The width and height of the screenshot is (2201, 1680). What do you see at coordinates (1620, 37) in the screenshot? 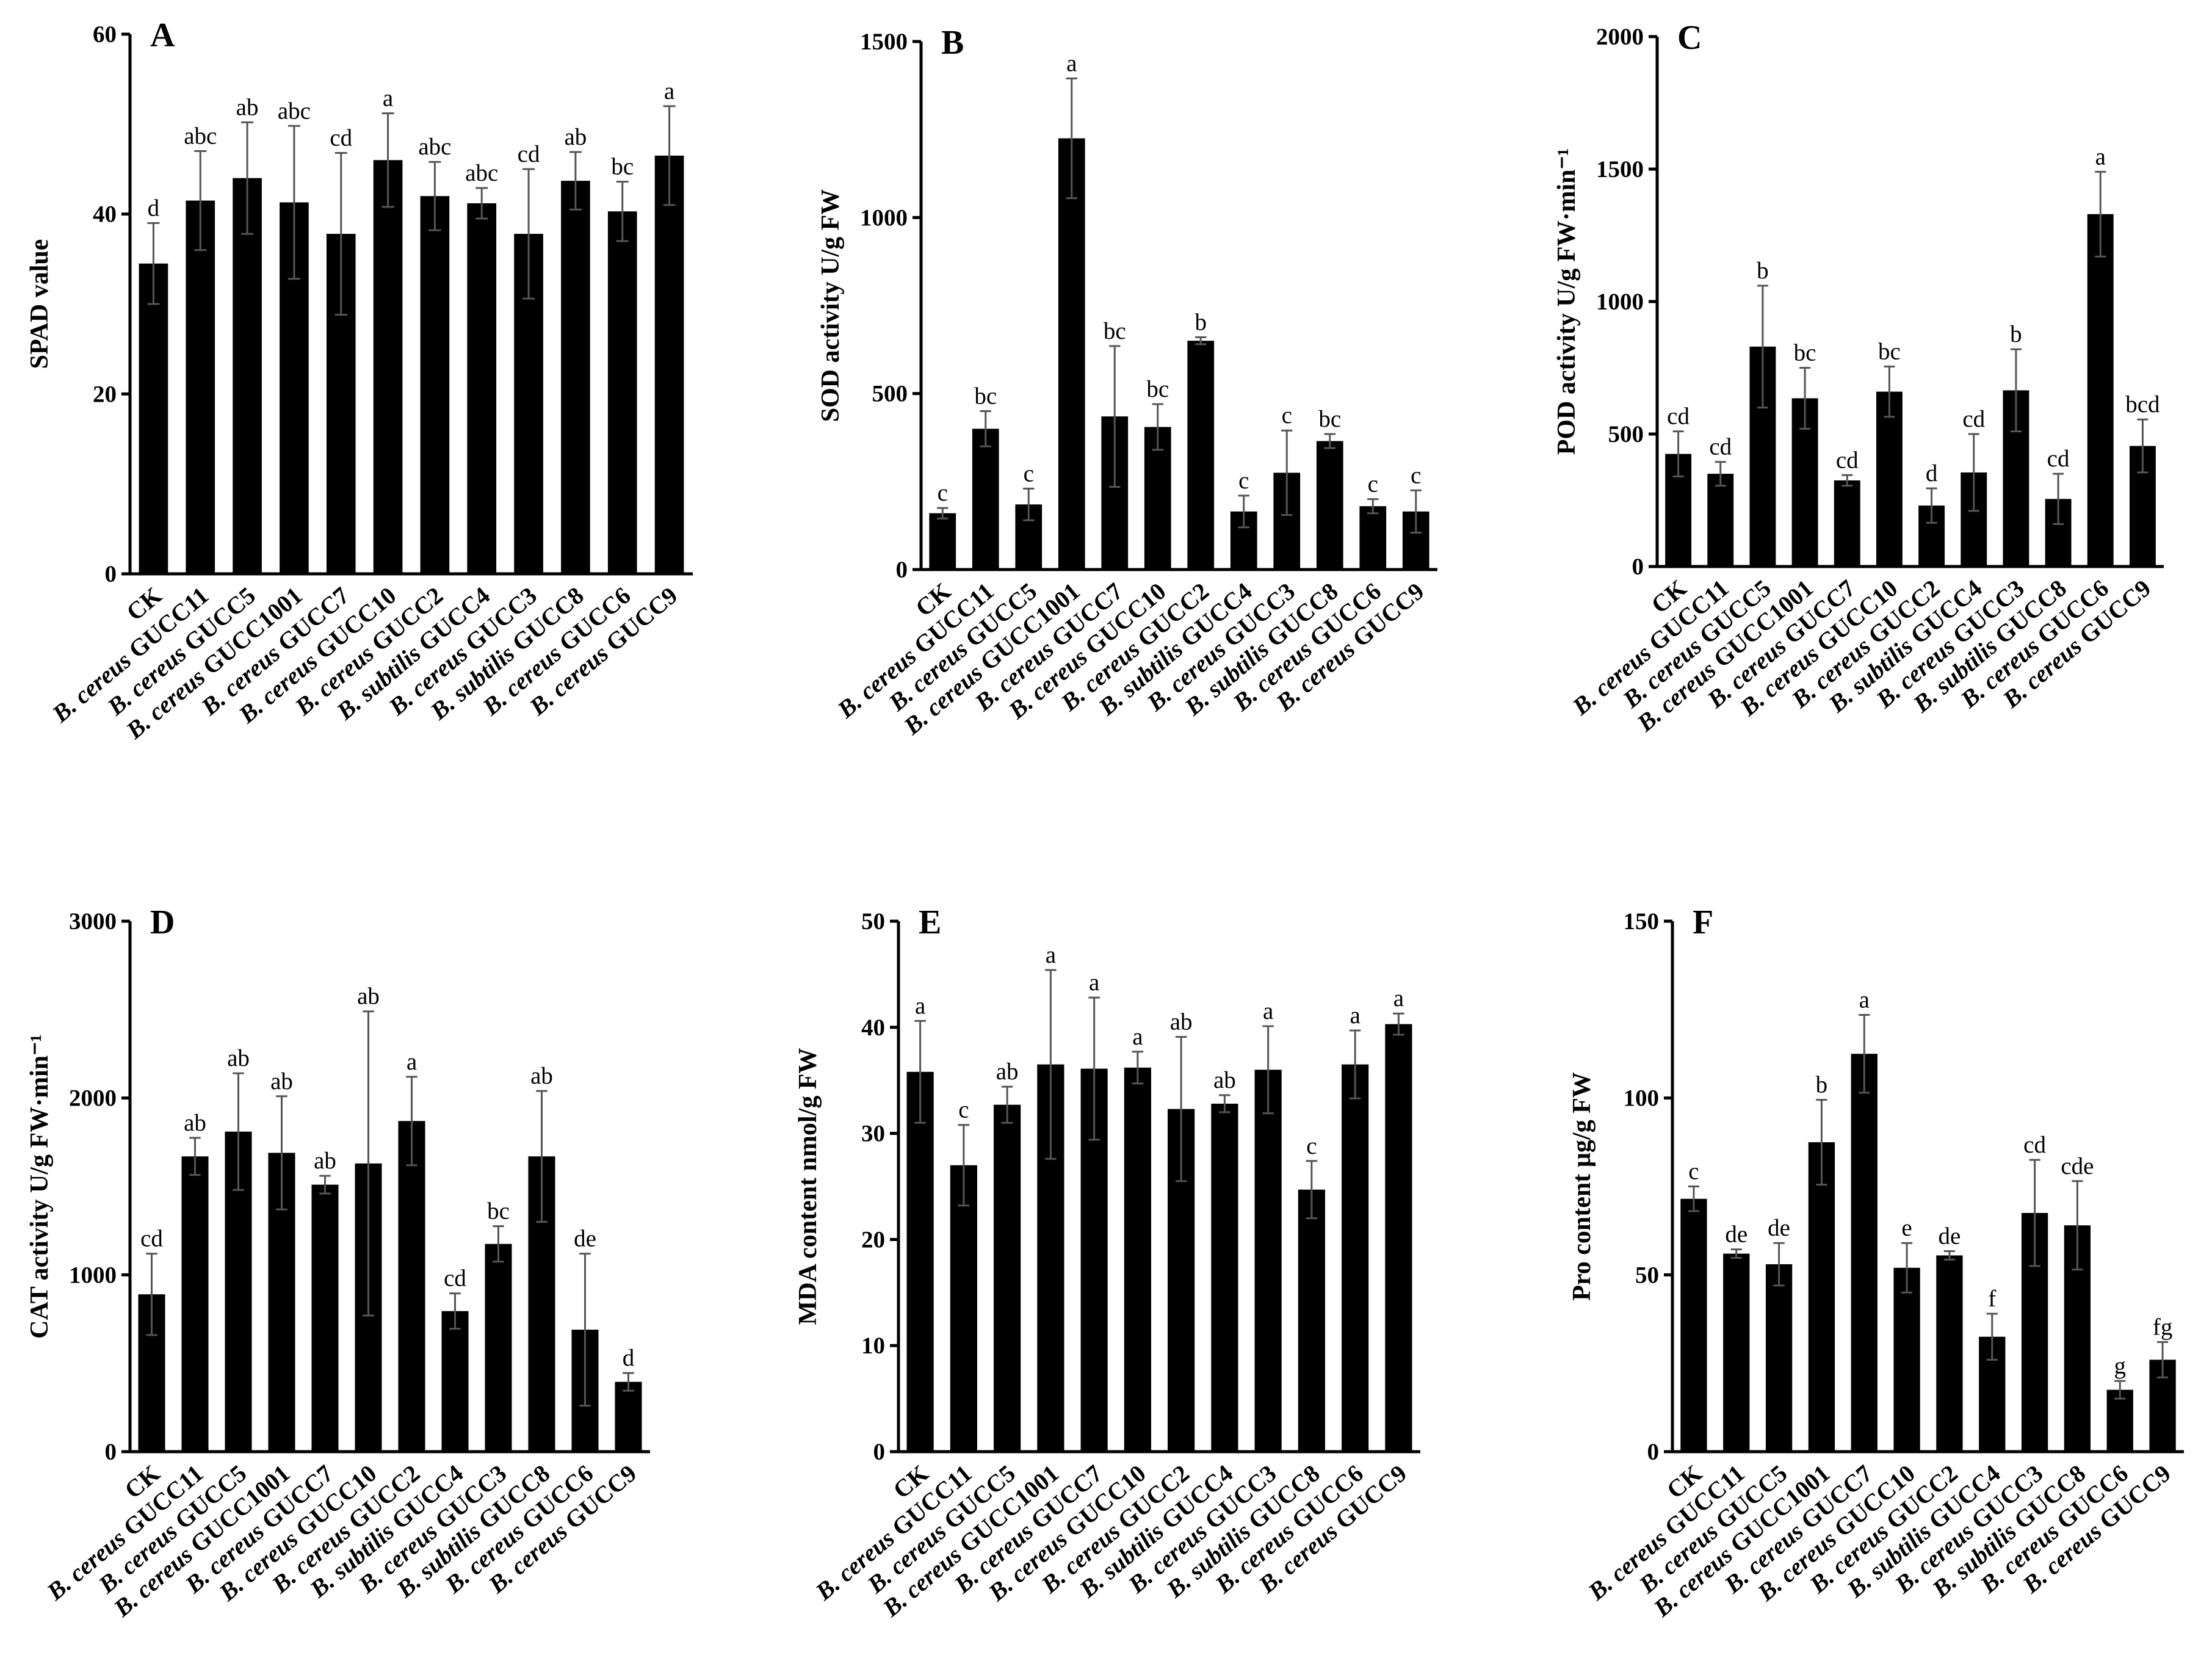
I see `y-tick-label: 2000` at bounding box center [1620, 37].